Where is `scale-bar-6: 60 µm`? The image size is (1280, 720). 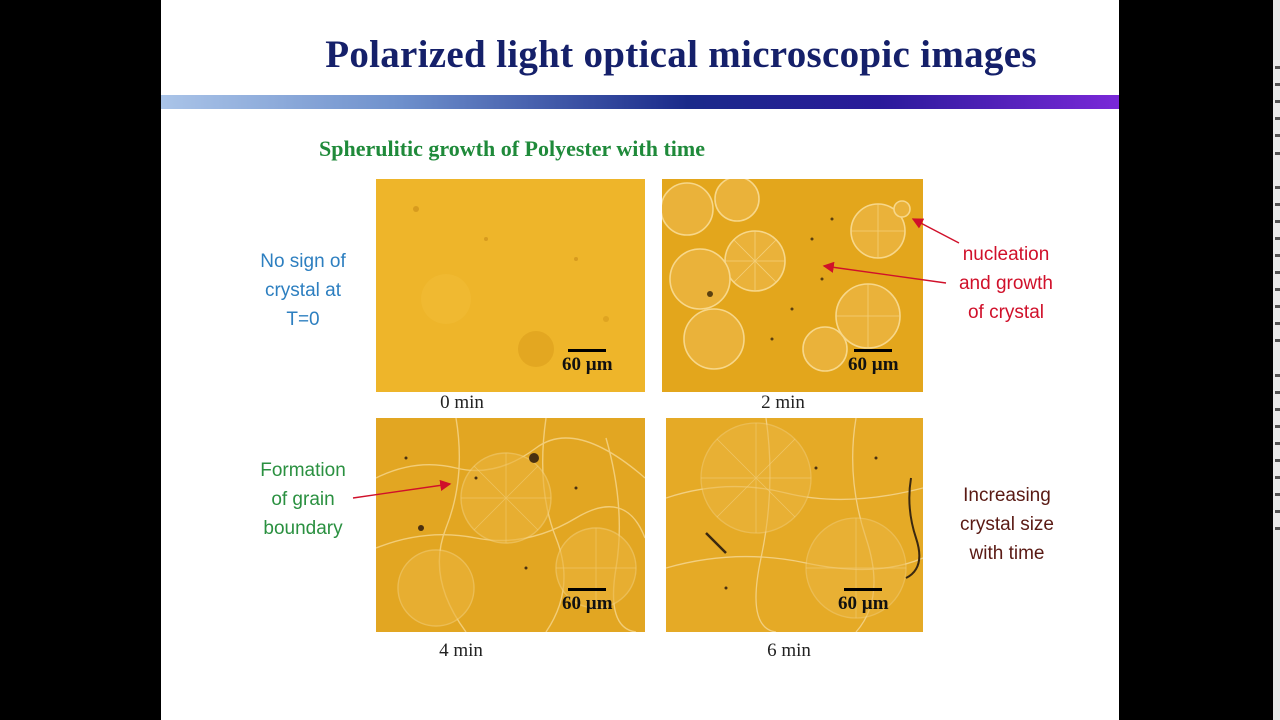
scale-bar-6: 60 µm is located at coordinates (863, 601).